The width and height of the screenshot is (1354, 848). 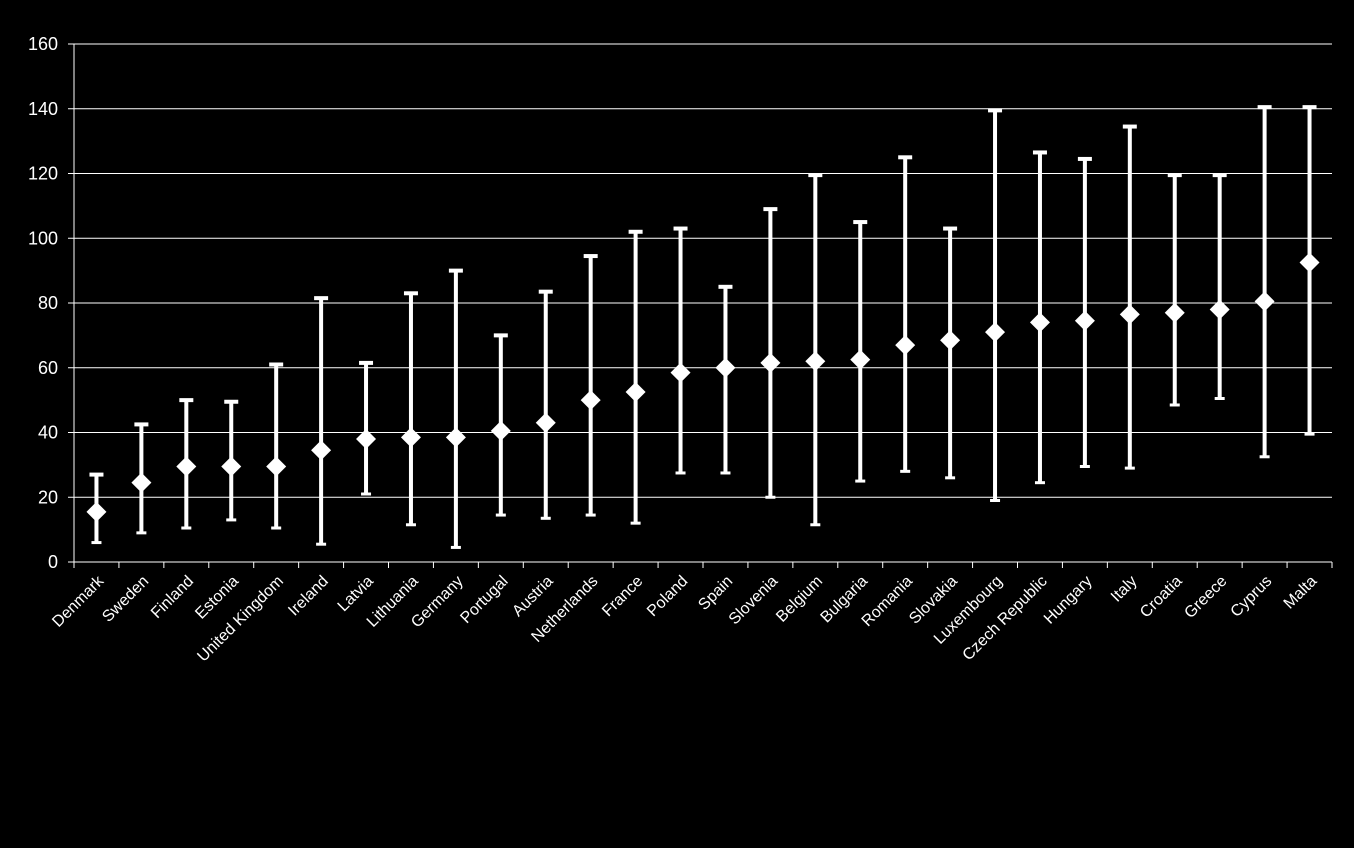 What do you see at coordinates (53, 562) in the screenshot?
I see `y-tick-label: 0` at bounding box center [53, 562].